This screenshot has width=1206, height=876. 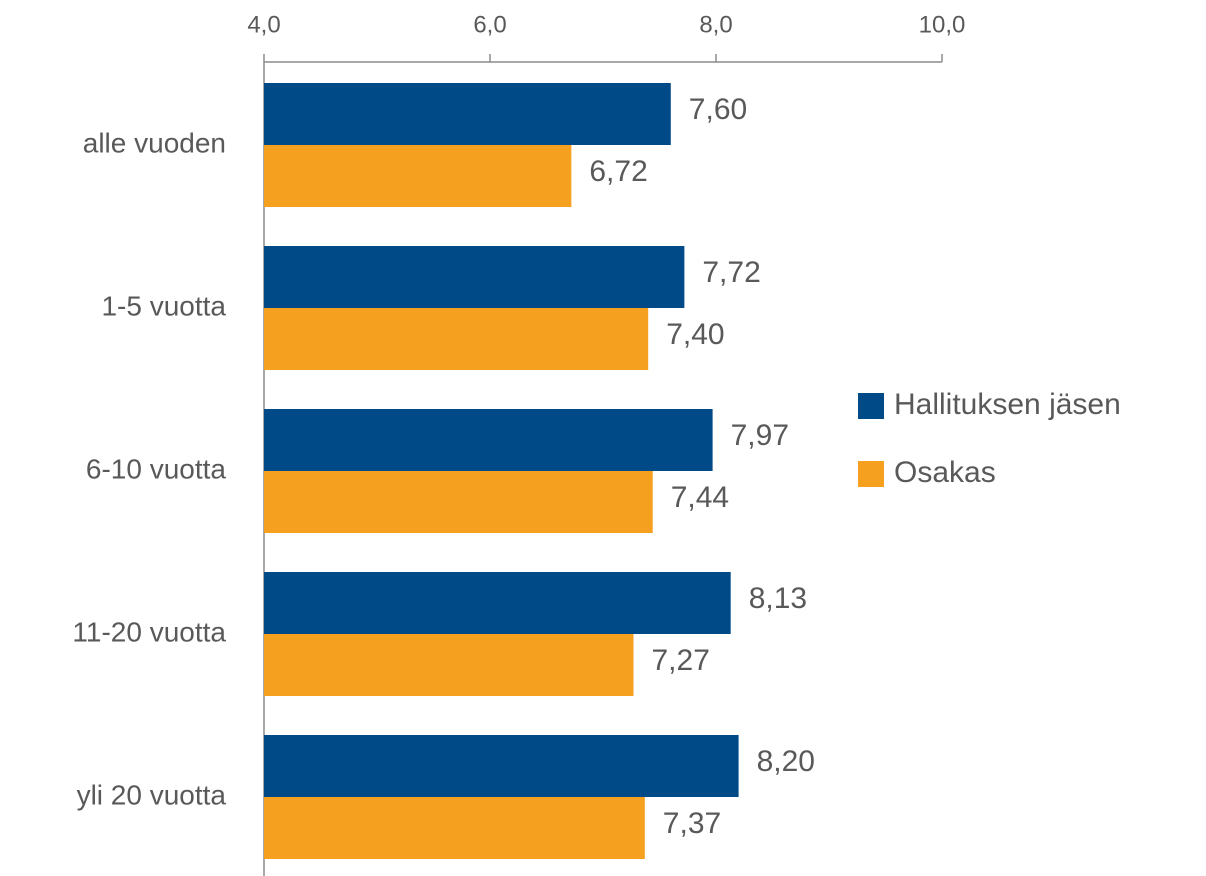 What do you see at coordinates (700, 497) in the screenshot?
I see `value-label: 7,44` at bounding box center [700, 497].